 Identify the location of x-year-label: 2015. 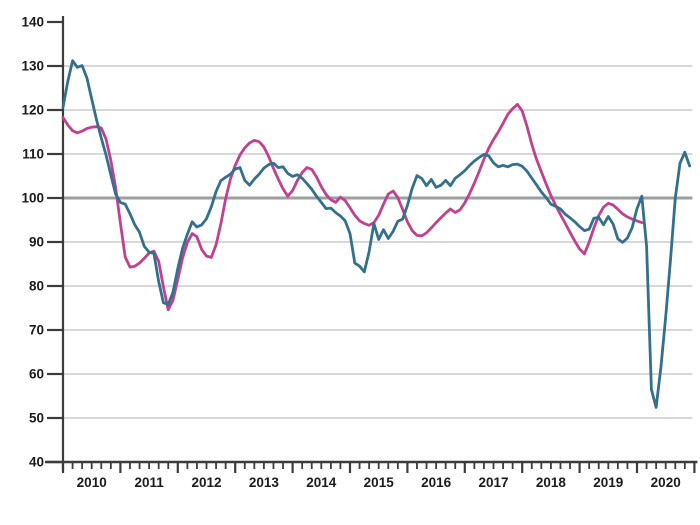
(379, 482).